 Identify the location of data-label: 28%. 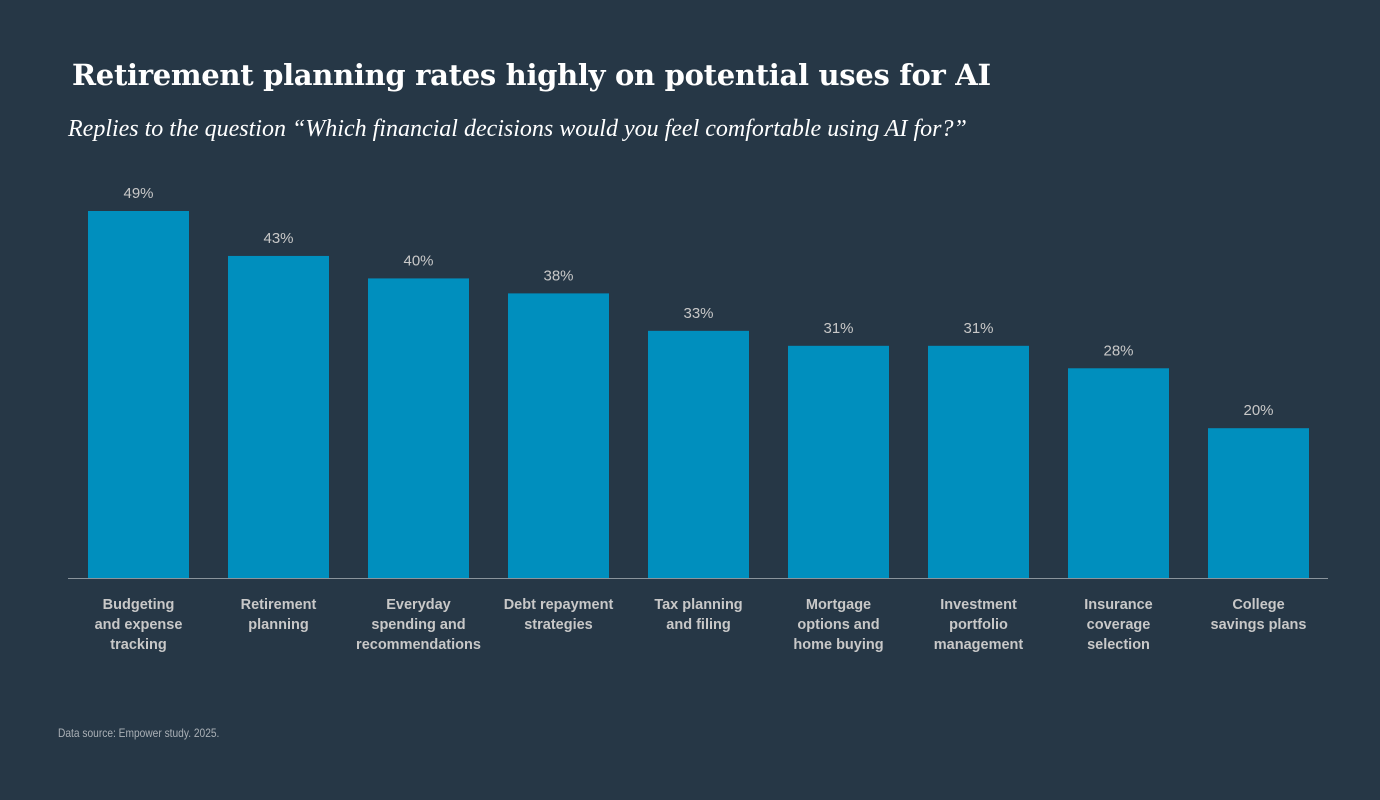
(1118, 350).